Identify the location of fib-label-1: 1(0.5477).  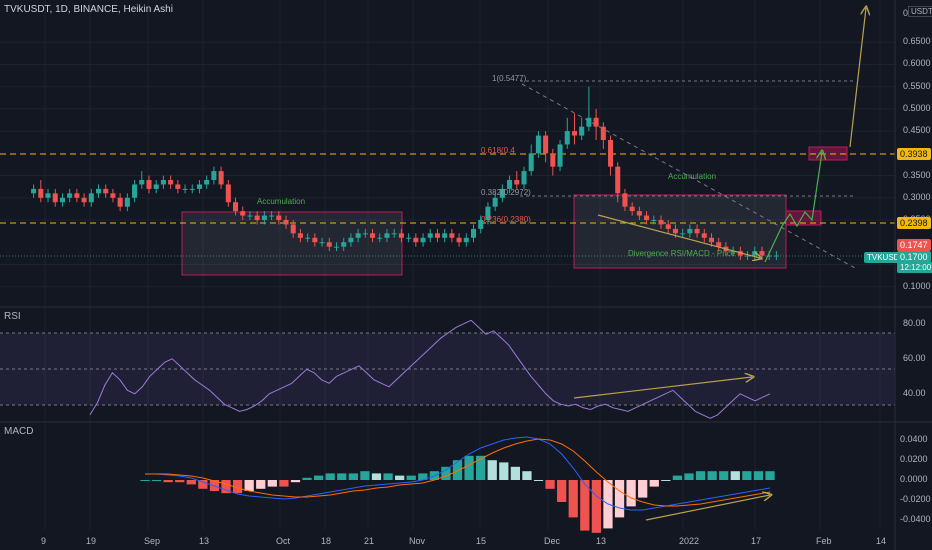
(509, 78).